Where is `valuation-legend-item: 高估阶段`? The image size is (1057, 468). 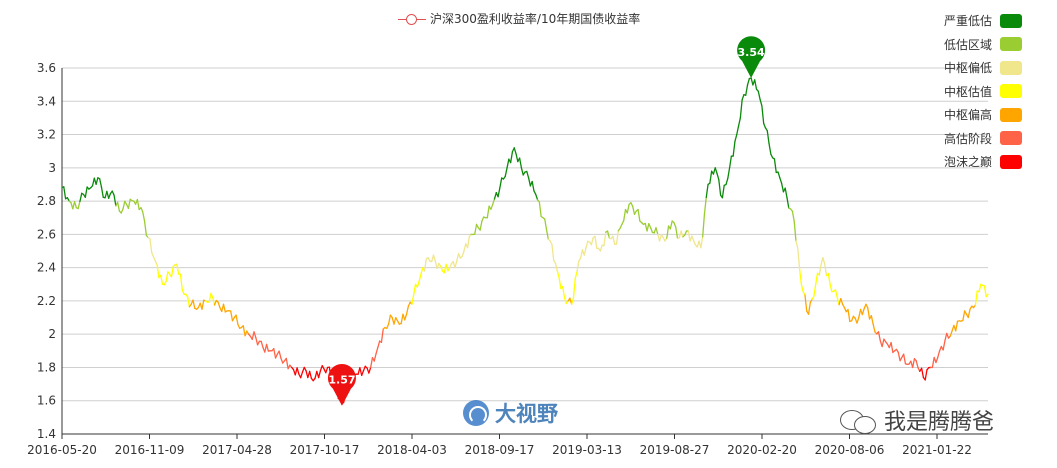 valuation-legend-item: 高估阶段 is located at coordinates (983, 138).